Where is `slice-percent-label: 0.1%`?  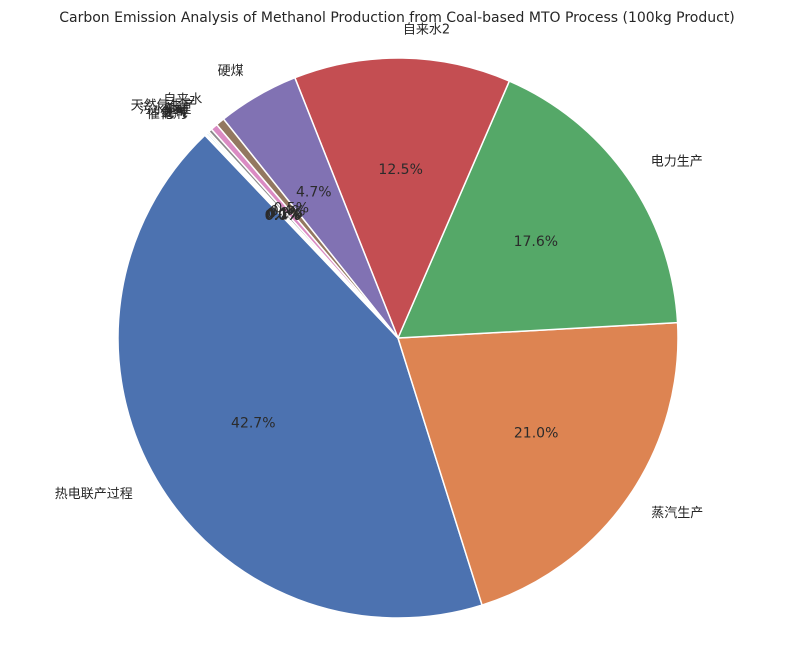 slice-percent-label: 0.1% is located at coordinates (284, 215).